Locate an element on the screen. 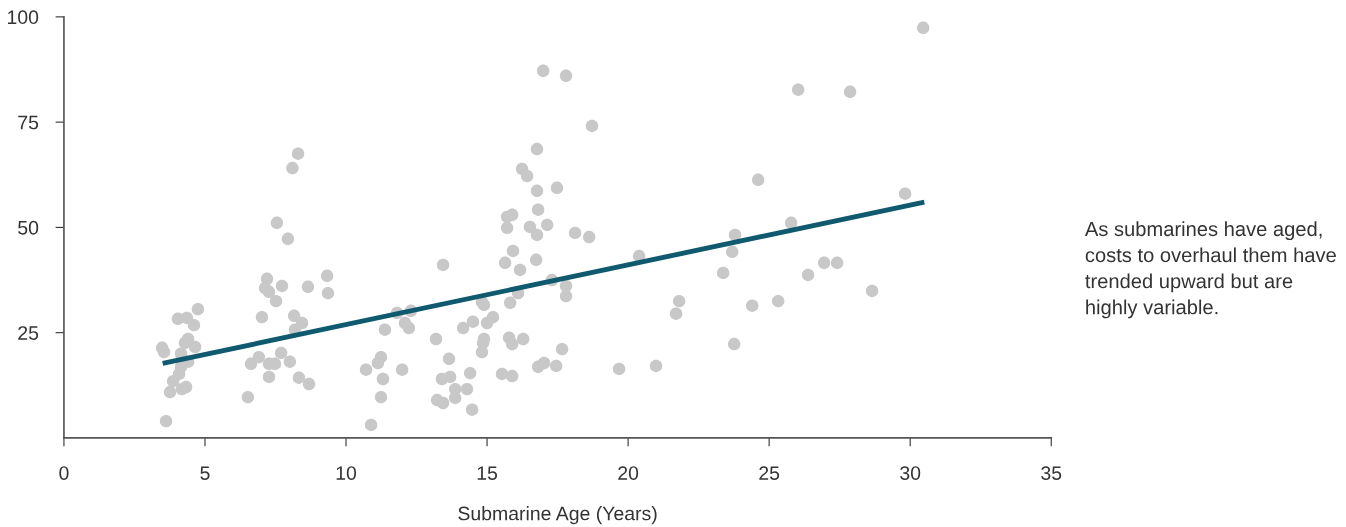 Image resolution: width=1346 pixels, height=527 pixels. y-tick-label: 75 is located at coordinates (28, 122).